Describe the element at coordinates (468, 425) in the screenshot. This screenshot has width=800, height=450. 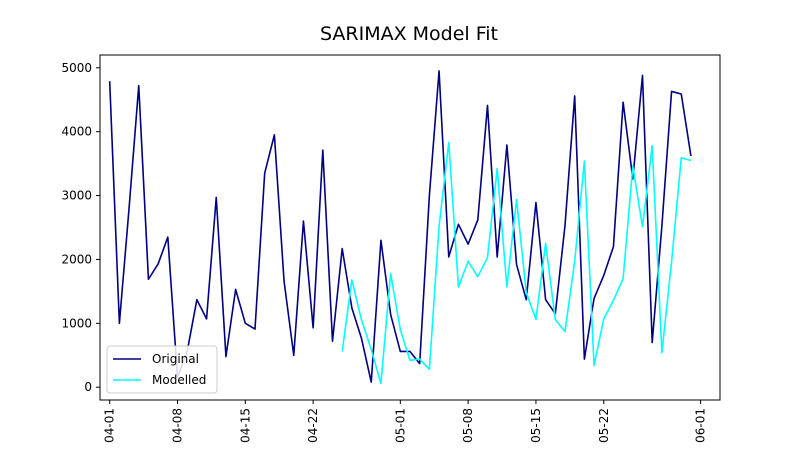
I see `x-tick-label: 05-08` at that location.